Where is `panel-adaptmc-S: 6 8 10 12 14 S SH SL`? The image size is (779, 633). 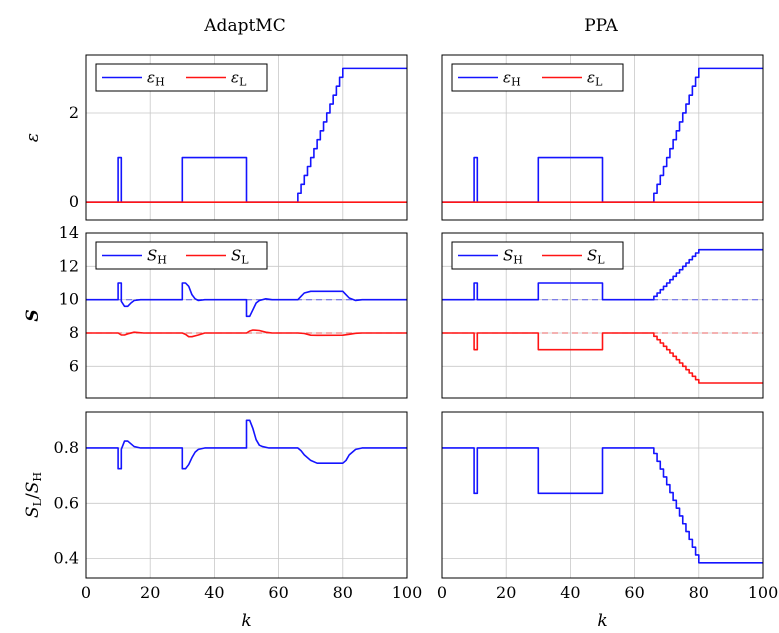 panel-adaptmc-S: 6 8 10 12 14 S SH SL is located at coordinates (215, 311).